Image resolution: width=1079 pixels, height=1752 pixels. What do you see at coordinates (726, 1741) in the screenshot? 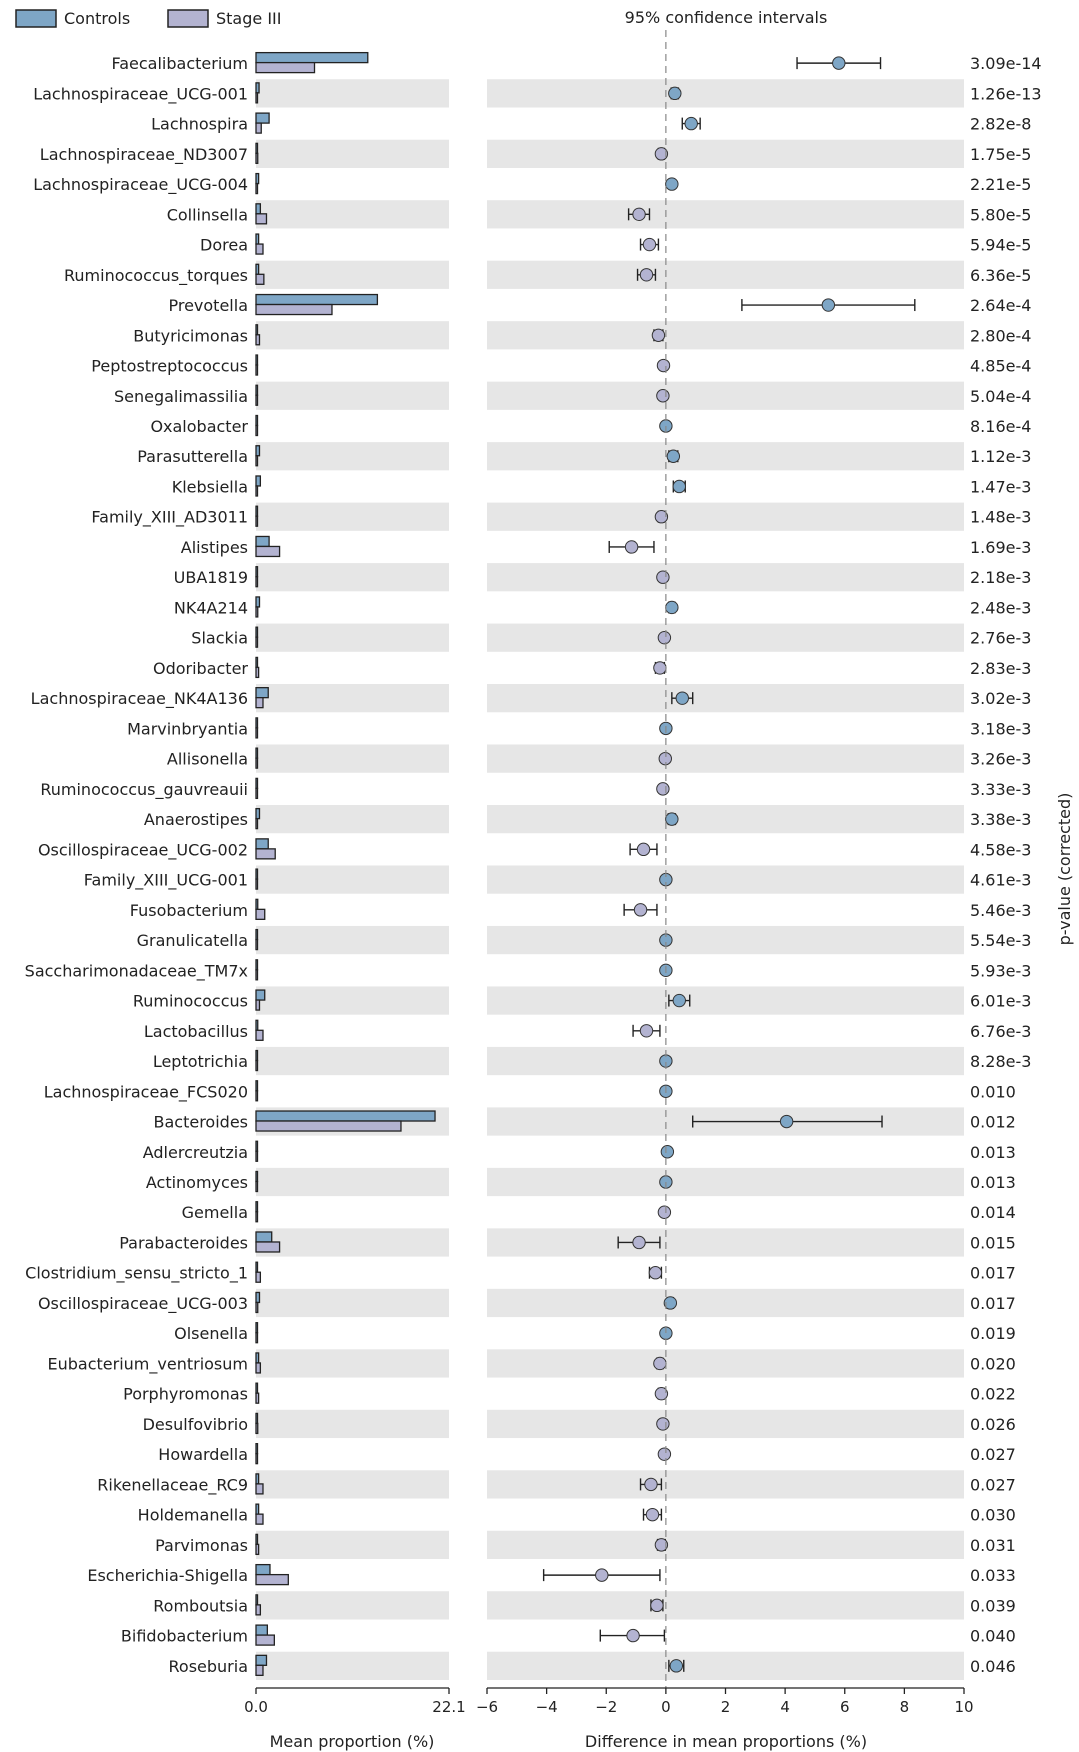
I see `right-axis-title: Difference in mean proportions (%)` at bounding box center [726, 1741].